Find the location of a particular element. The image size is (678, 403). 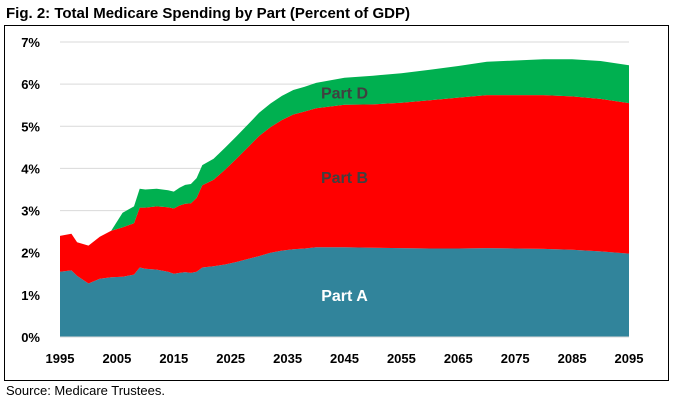

x-tick-label: 2045 is located at coordinates (344, 358).